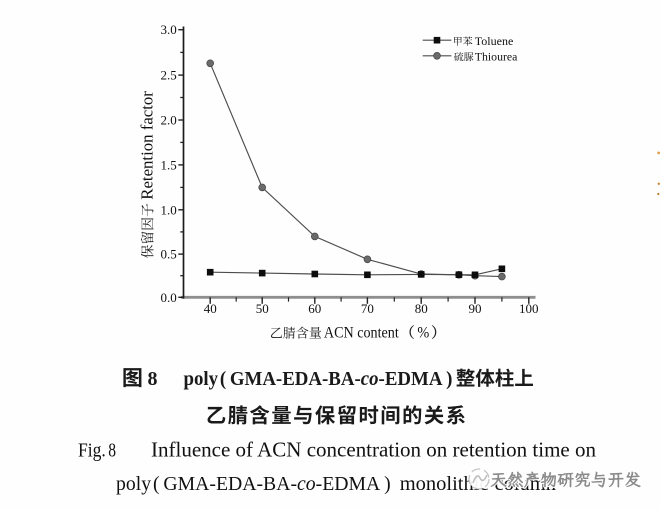  Describe the element at coordinates (314, 308) in the screenshot. I see `svg-text: 60` at that location.